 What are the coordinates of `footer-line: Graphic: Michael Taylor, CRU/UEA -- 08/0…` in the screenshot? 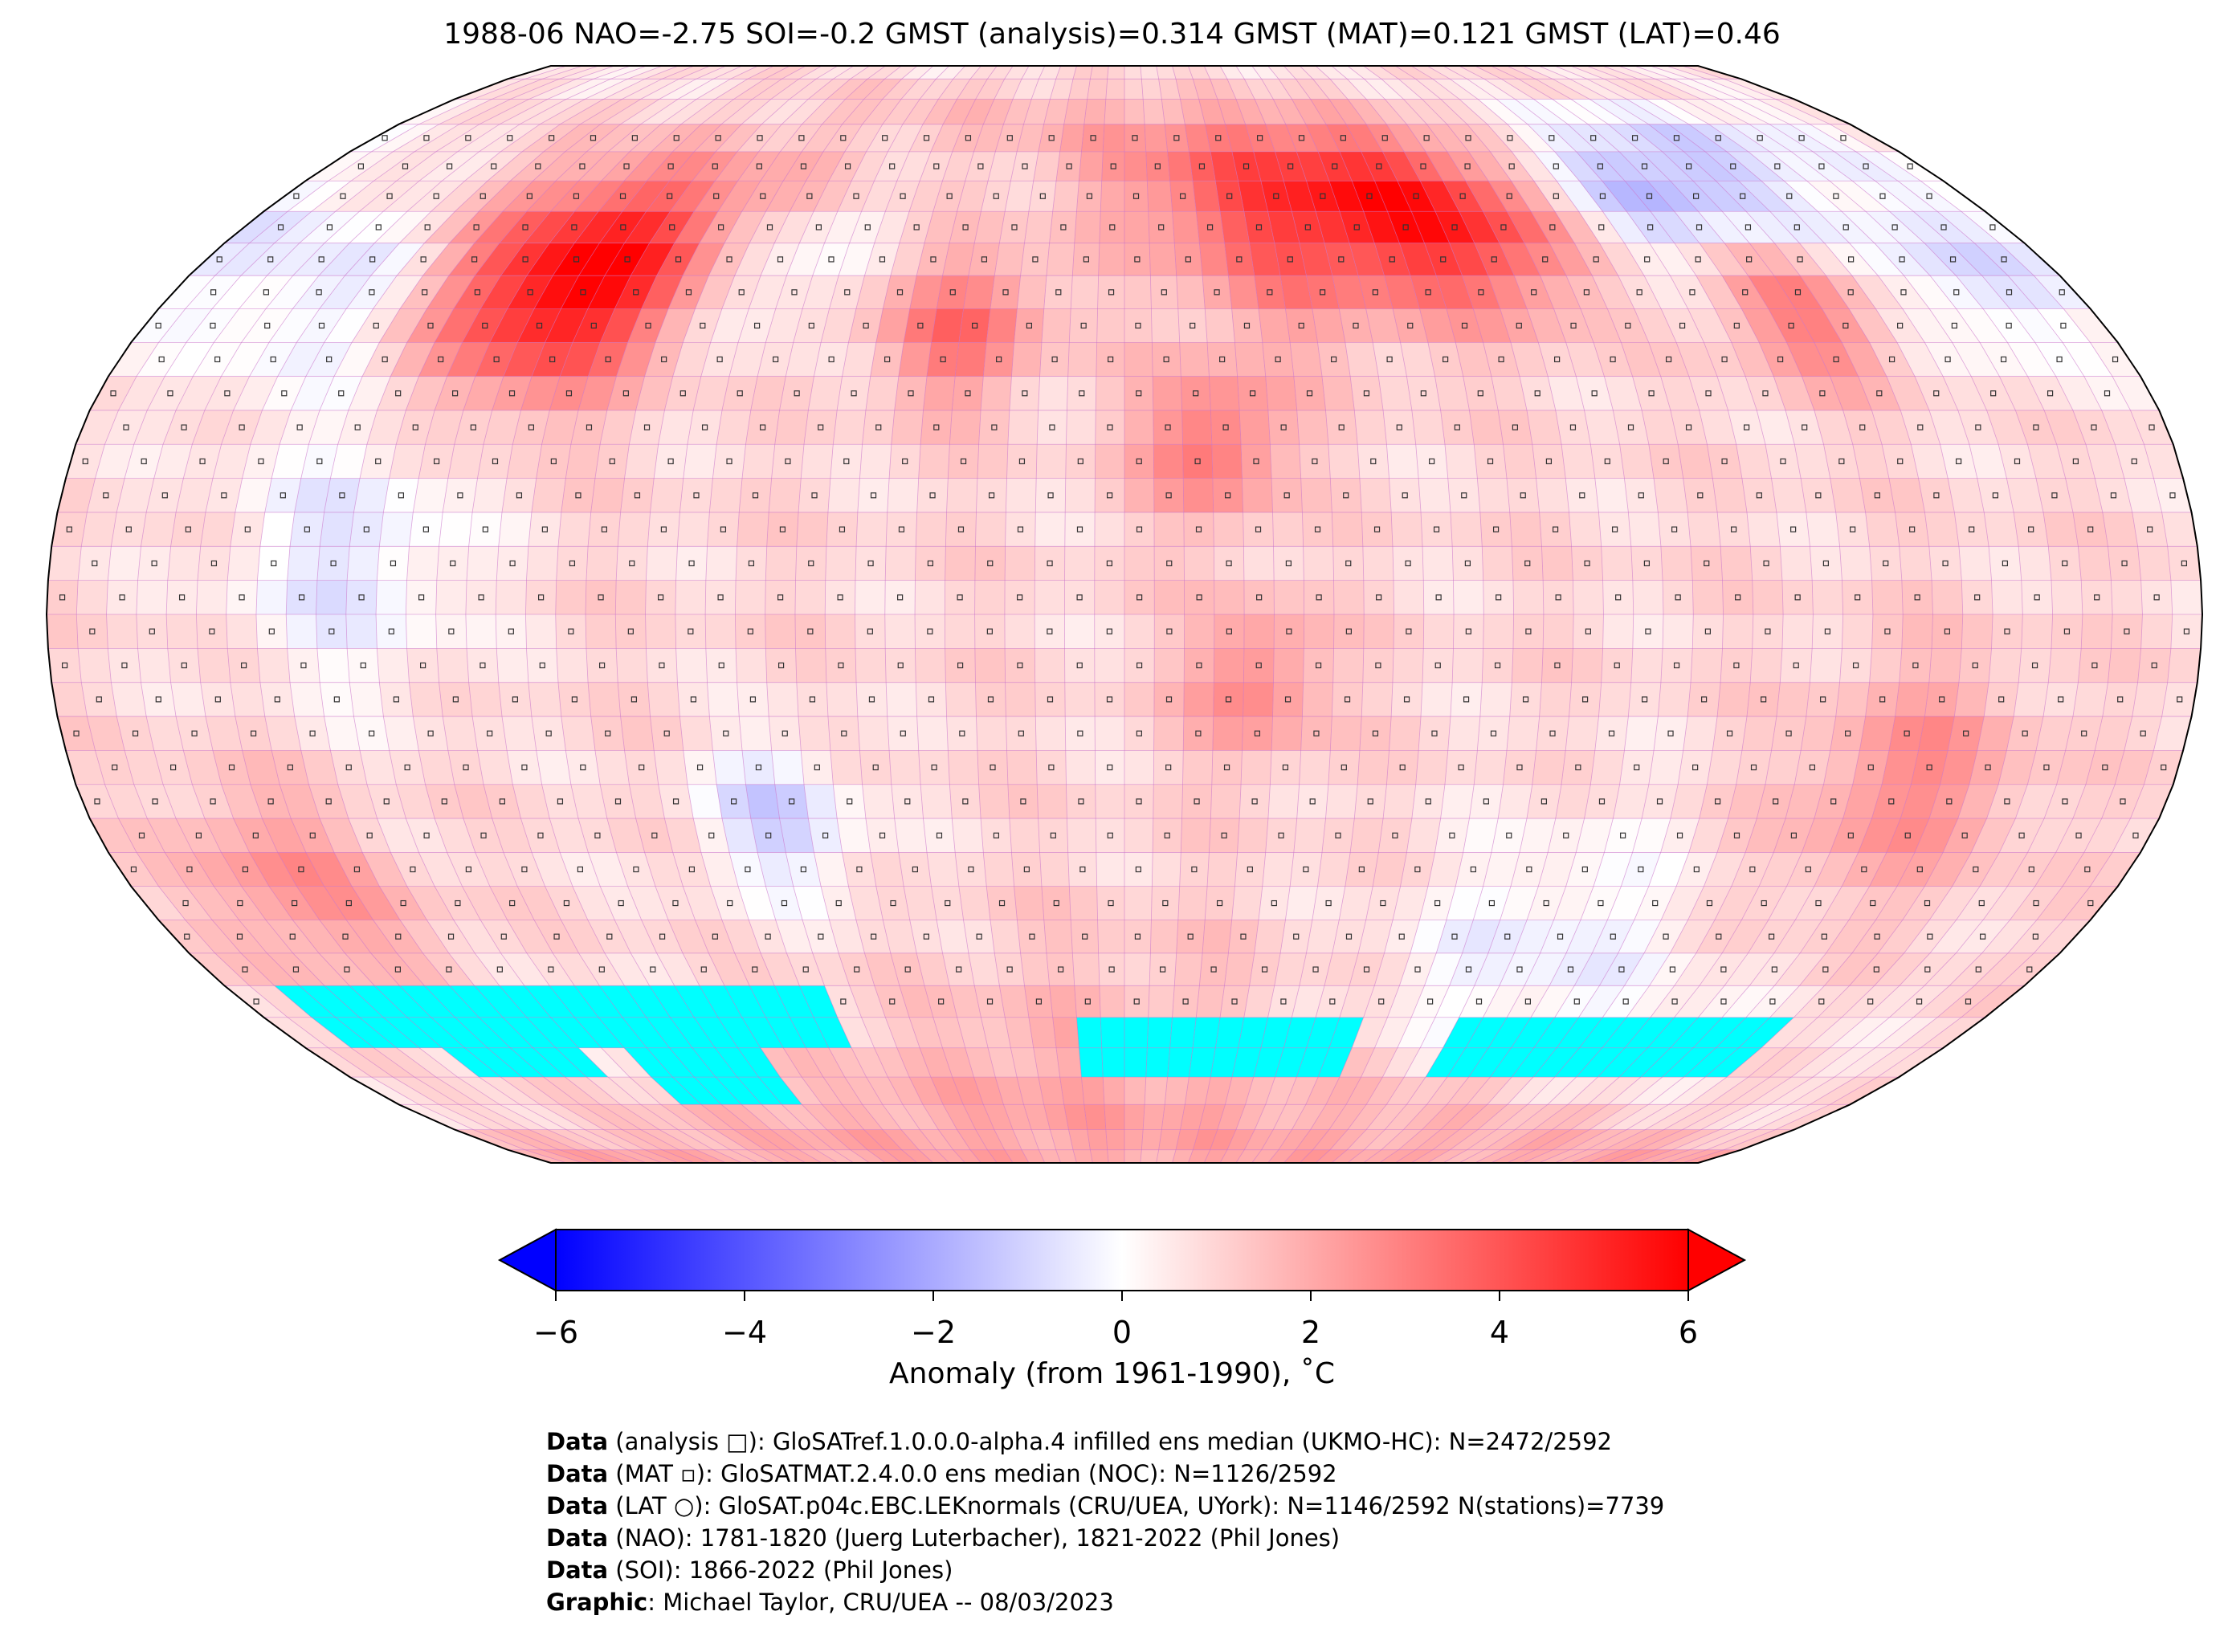 It's located at (830, 1602).